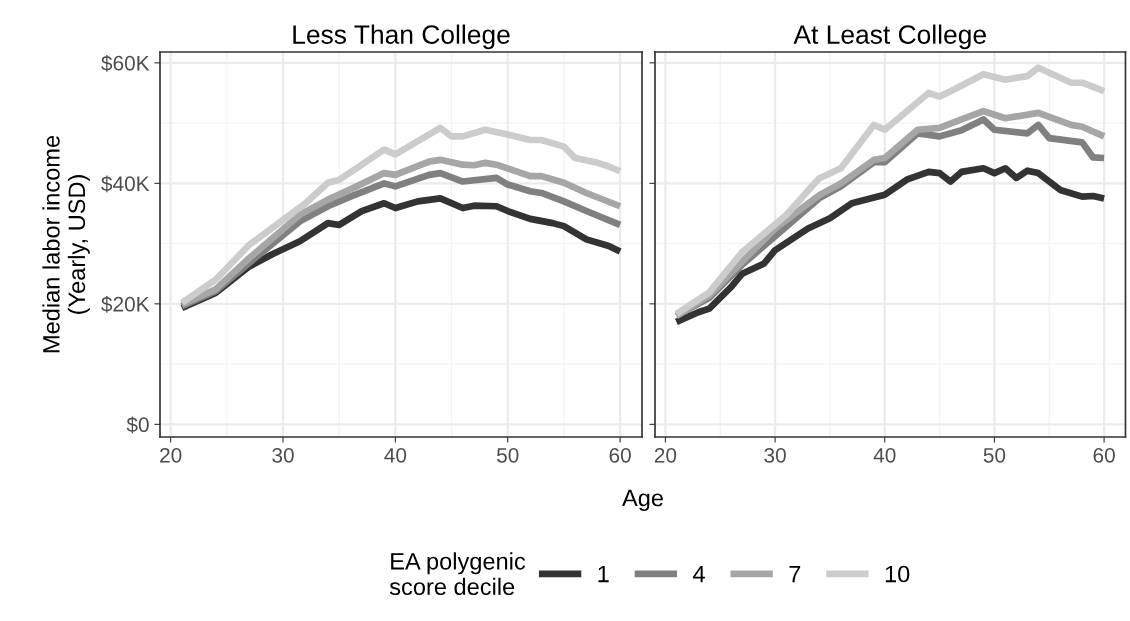 This screenshot has height=621, width=1130. Describe the element at coordinates (66, 244) in the screenshot. I see `y-axis-title: Median labor income (Yearly, USD)` at that location.